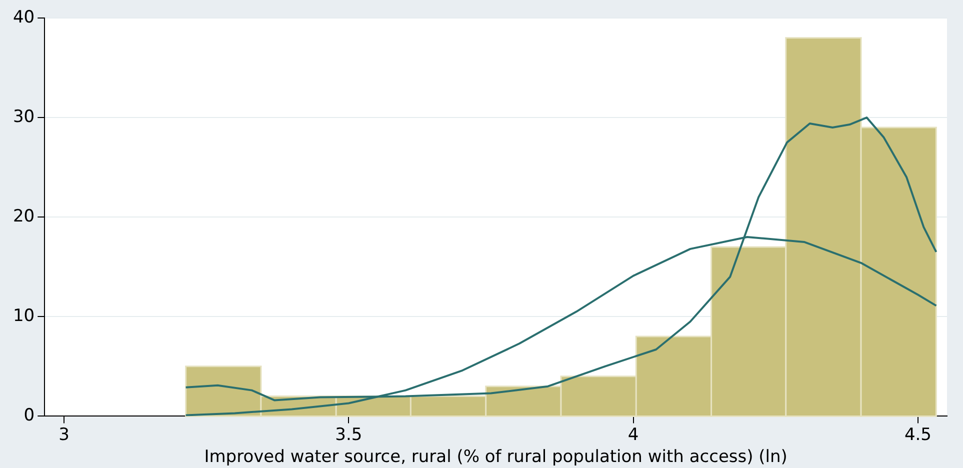 The width and height of the screenshot is (963, 468). Describe the element at coordinates (348, 434) in the screenshot. I see `x-tick-label: 3.5` at that location.